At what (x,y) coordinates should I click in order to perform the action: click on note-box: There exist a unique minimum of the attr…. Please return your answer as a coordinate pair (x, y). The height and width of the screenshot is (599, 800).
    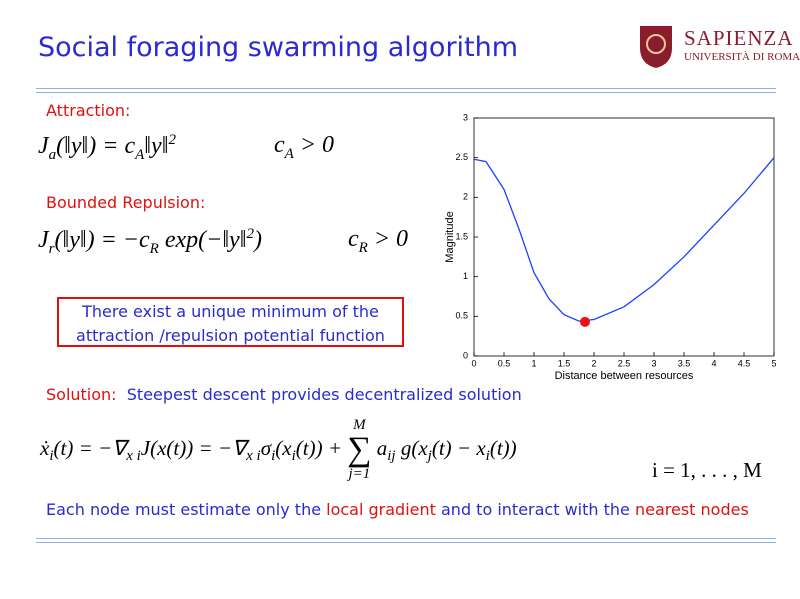
    Looking at the image, I should click on (230, 322).